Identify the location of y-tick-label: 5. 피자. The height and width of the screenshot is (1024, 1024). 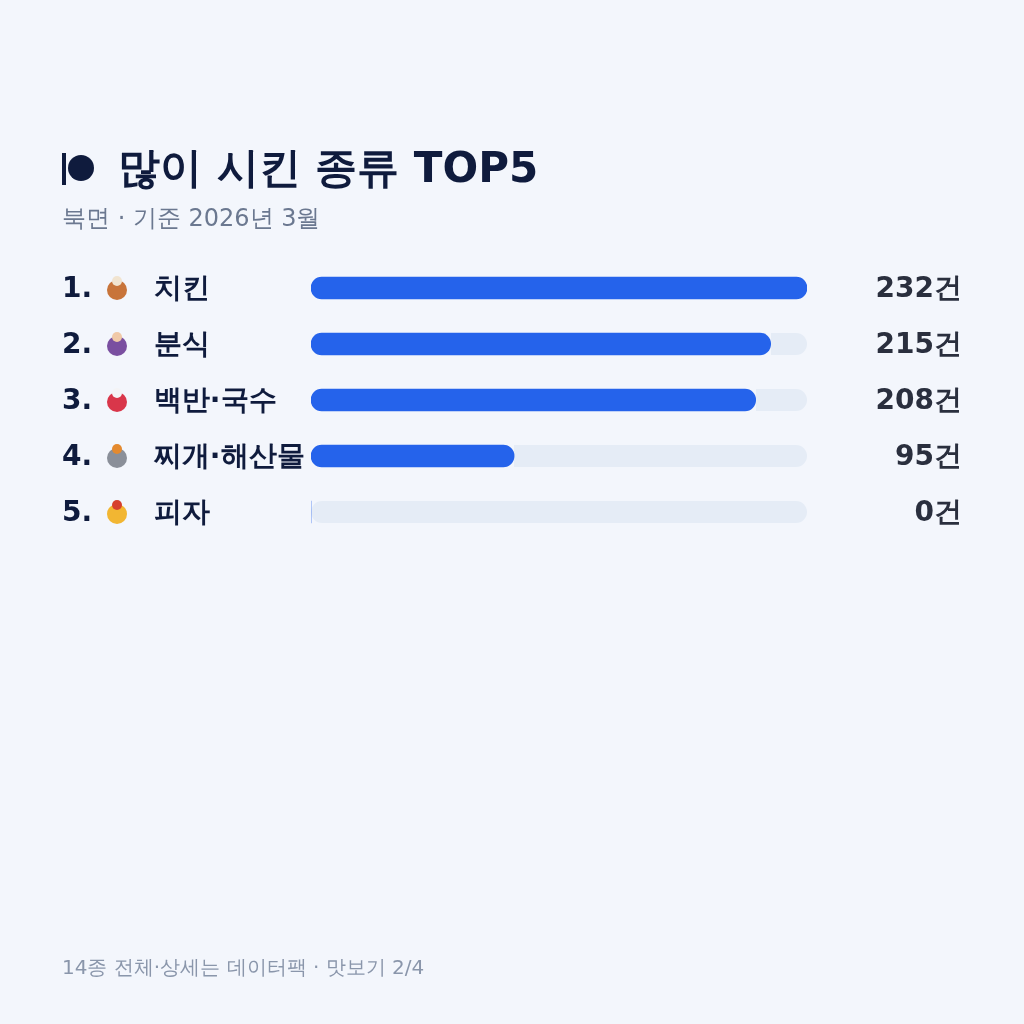
(136, 512).